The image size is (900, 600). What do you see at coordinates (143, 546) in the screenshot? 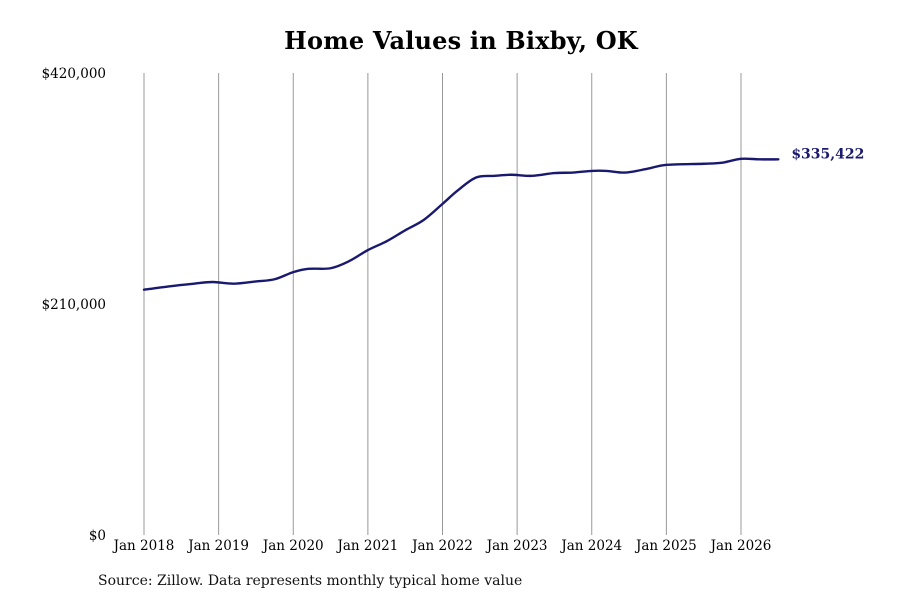
I see `x-tick-label: Jan 2018` at bounding box center [143, 546].